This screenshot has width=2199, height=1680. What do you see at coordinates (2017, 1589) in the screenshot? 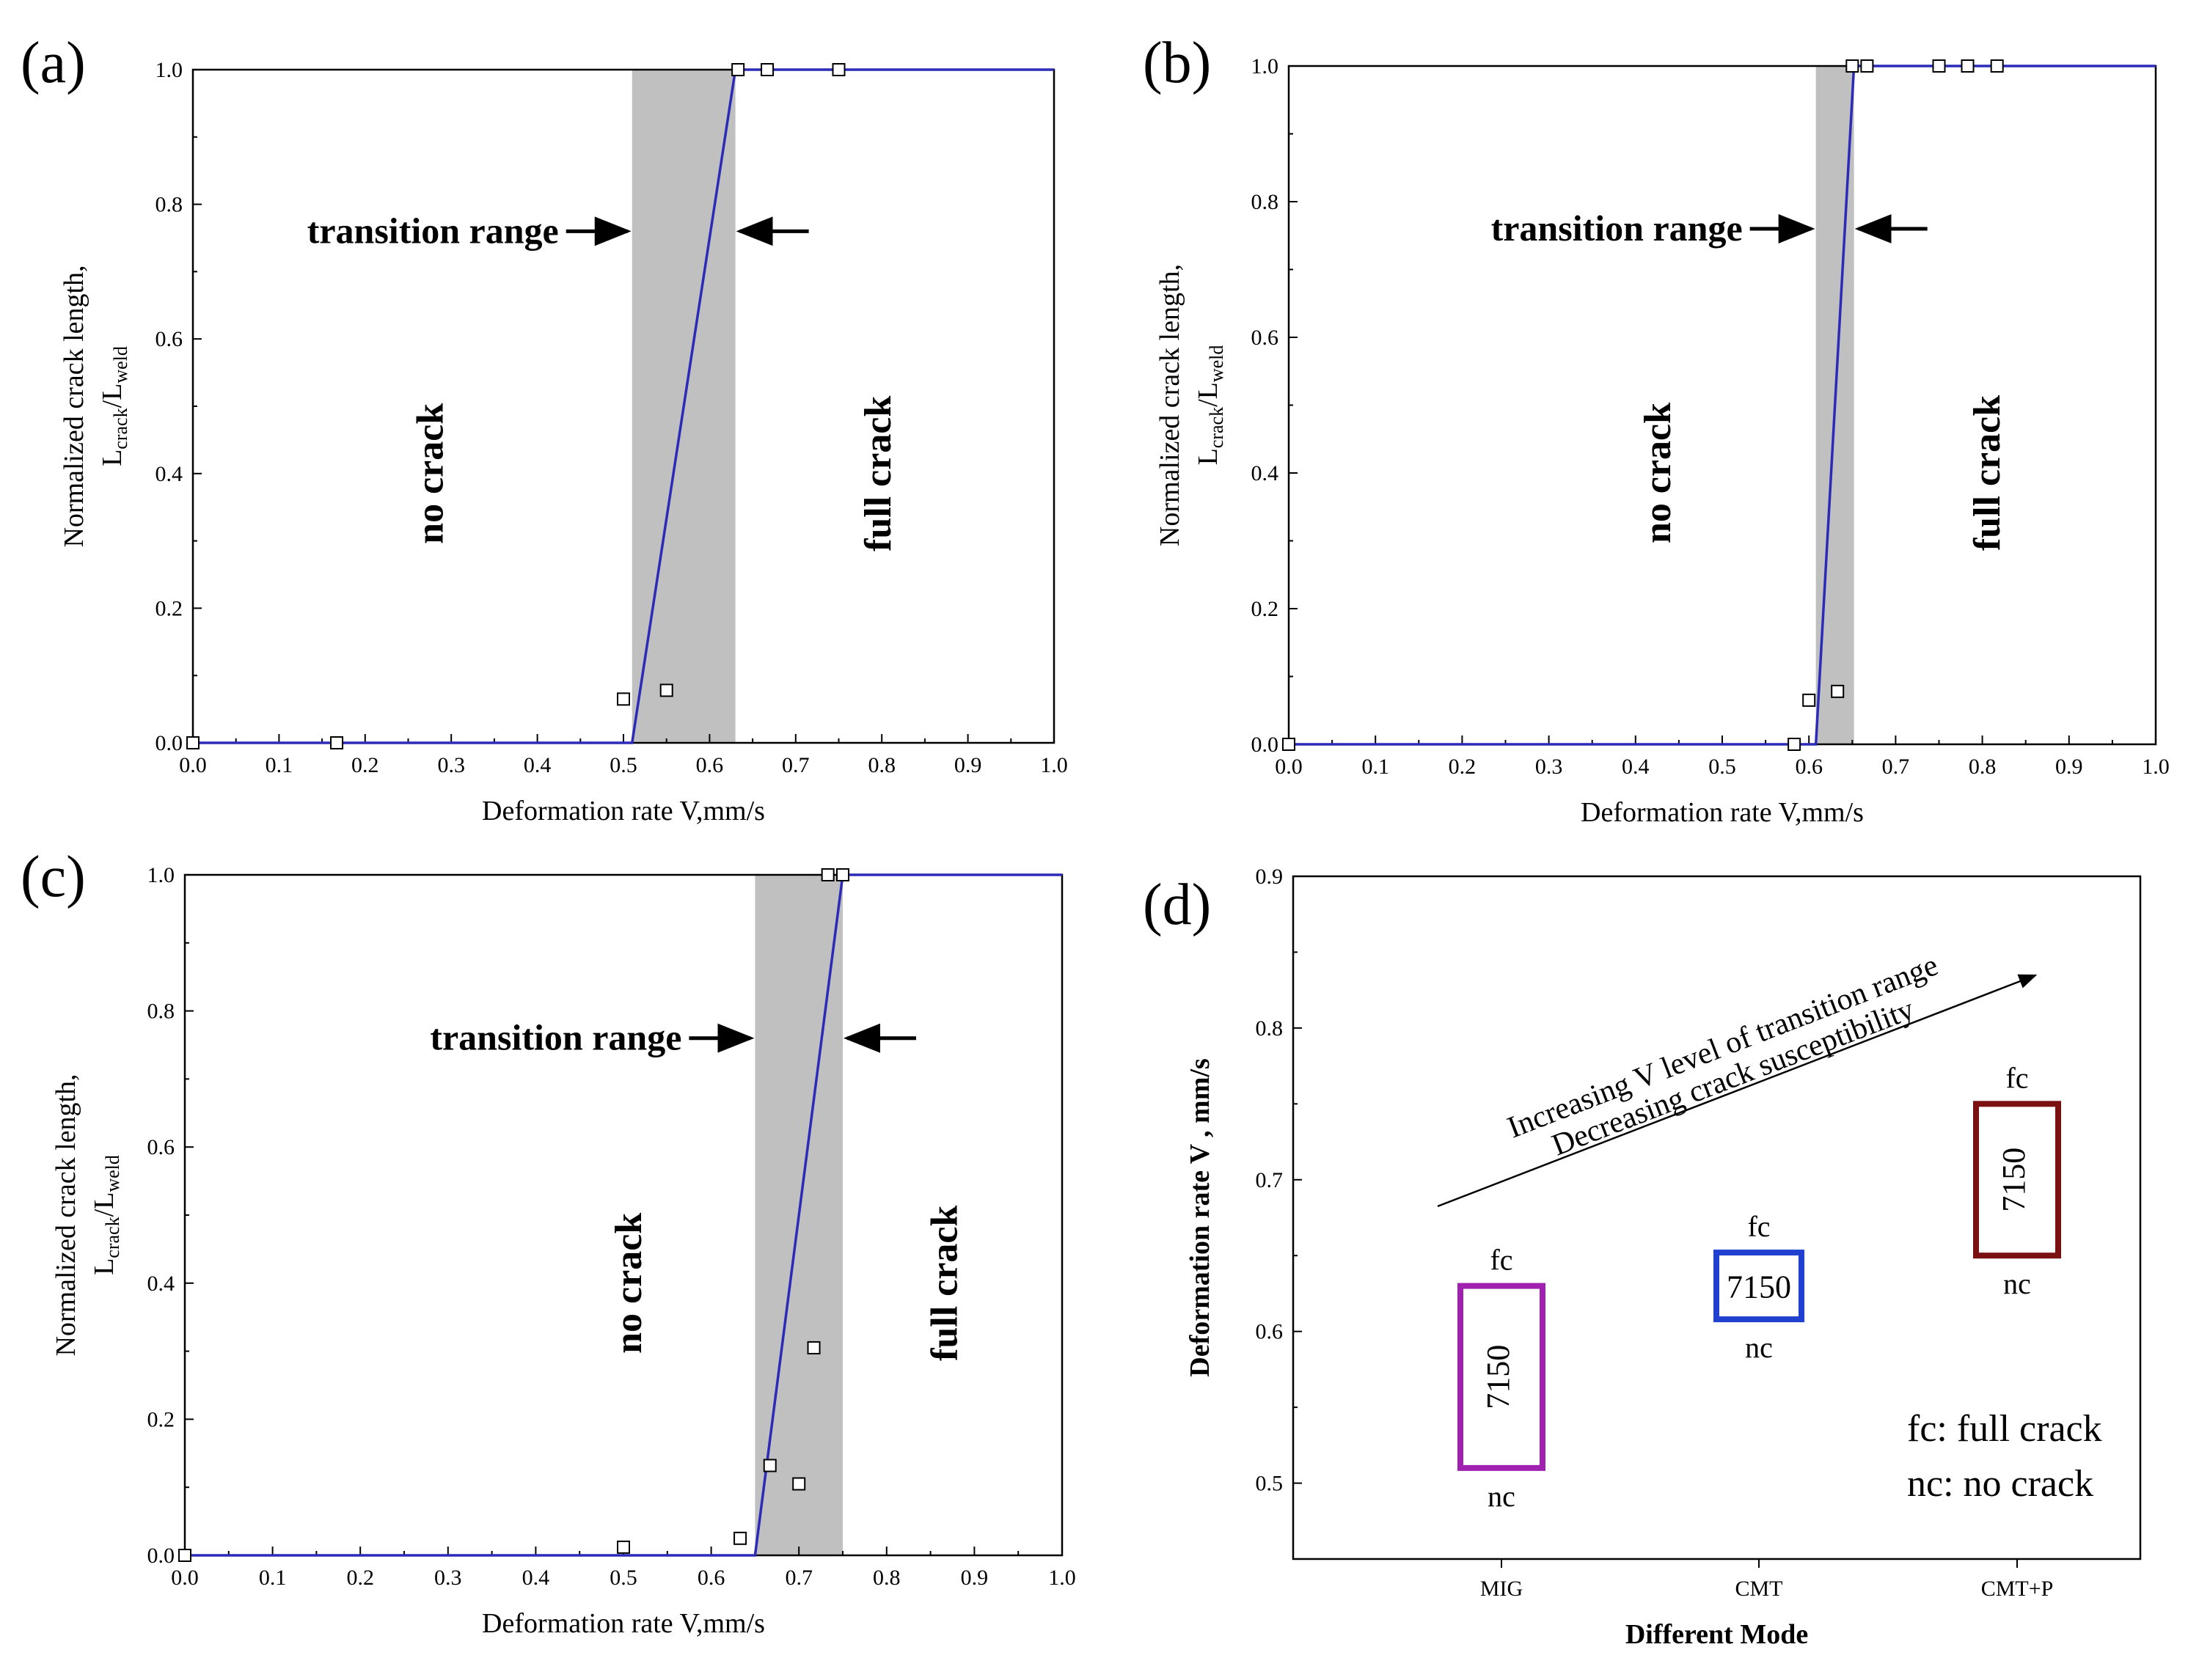
I see `x-tick-label: CMT+P` at bounding box center [2017, 1589].